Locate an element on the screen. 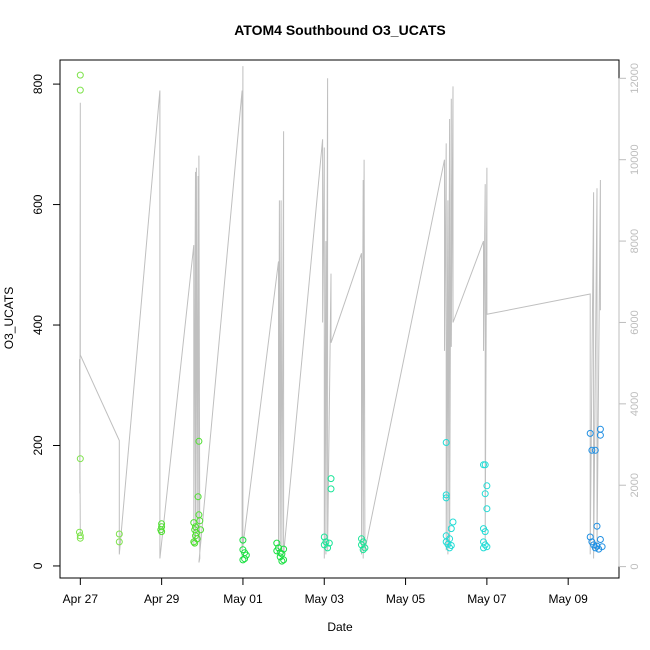  y2-tick-label: 8000 is located at coordinates (635, 241).